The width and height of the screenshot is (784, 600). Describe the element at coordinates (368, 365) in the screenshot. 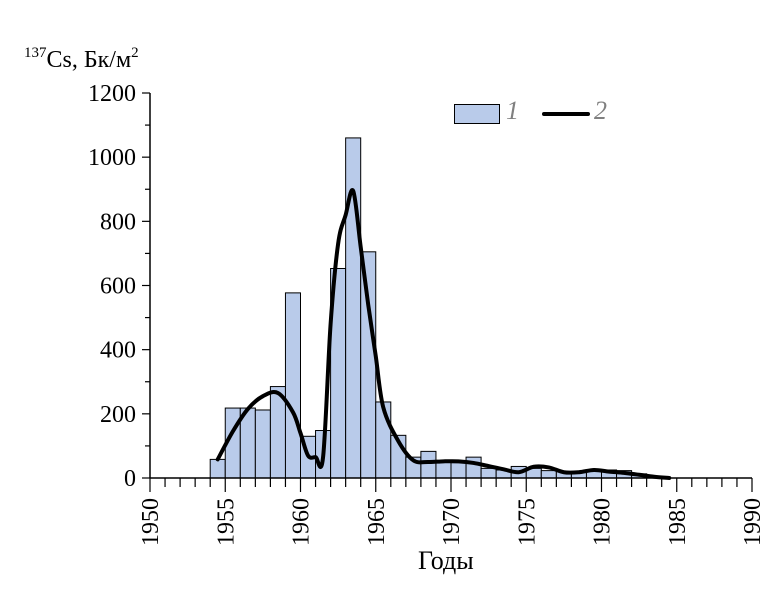

I see `bar-1964` at that location.